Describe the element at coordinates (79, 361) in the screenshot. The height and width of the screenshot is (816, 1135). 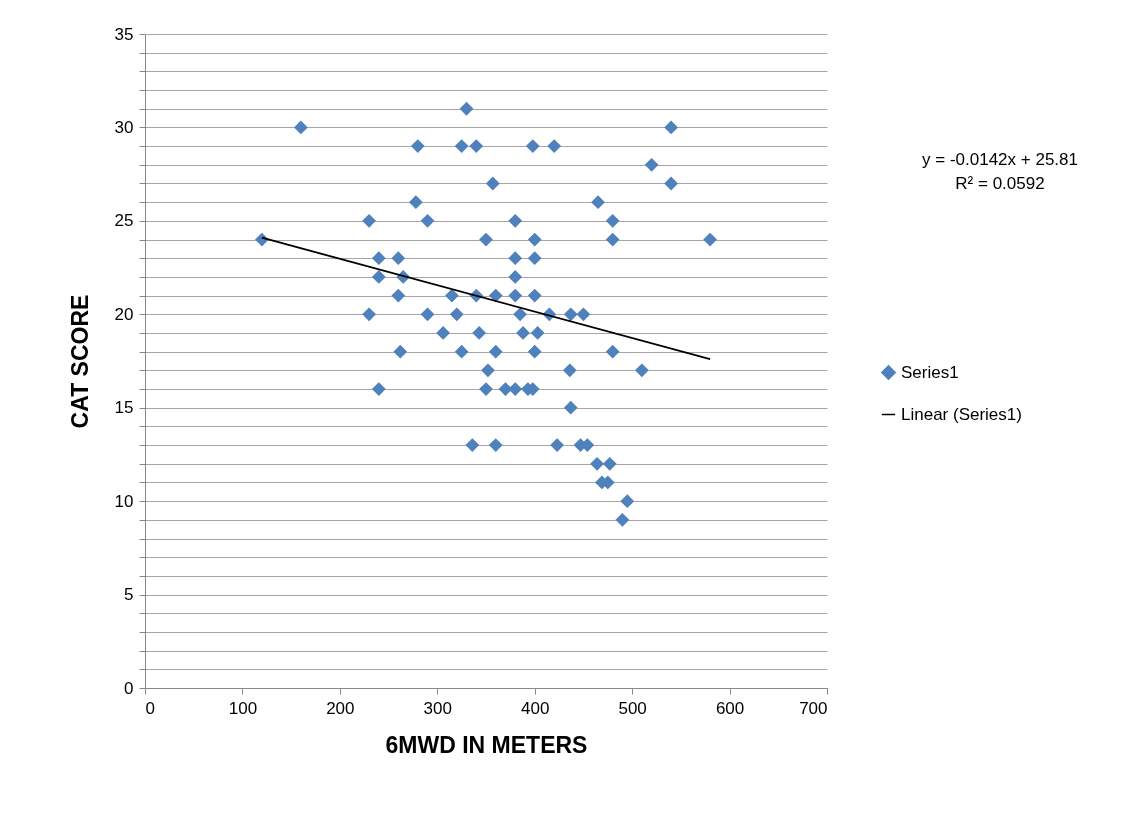
I see `y-axis-title: CAT SCORE` at that location.